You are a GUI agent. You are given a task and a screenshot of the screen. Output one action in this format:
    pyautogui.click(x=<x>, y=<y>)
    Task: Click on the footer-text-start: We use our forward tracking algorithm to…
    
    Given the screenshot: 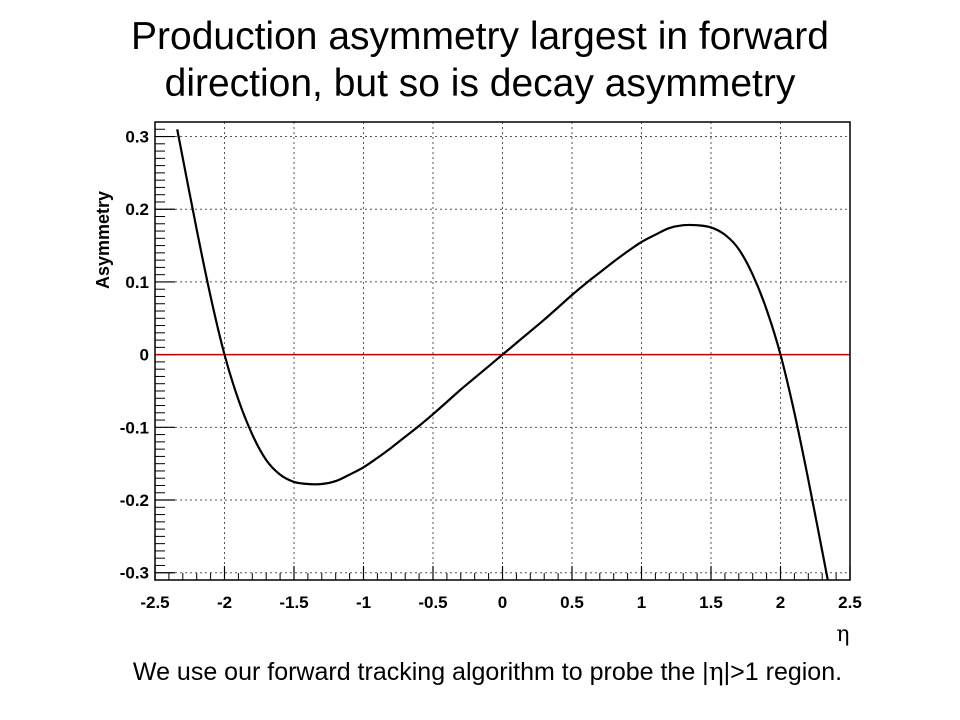 What is the action you would take?
    pyautogui.click(x=420, y=672)
    